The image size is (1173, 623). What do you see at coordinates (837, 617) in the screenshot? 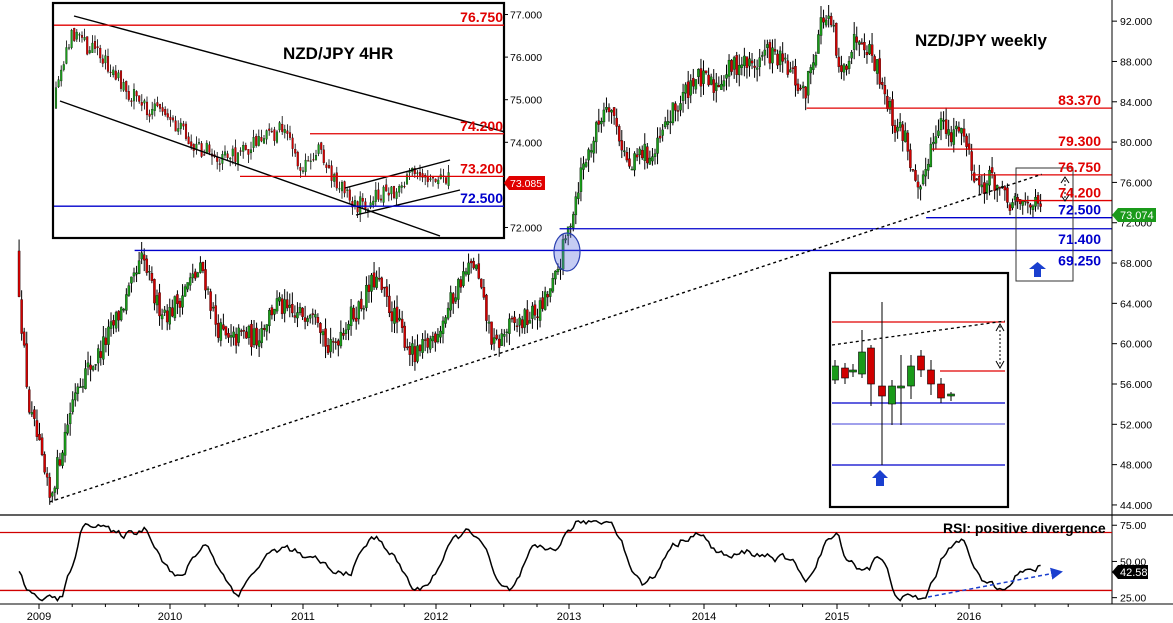
I see `time-tick-label: 2015` at bounding box center [837, 617].